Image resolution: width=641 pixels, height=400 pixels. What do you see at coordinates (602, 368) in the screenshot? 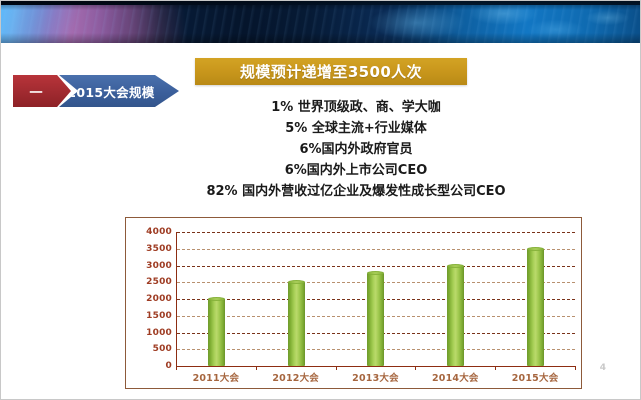
I see `page-number: 4` at bounding box center [602, 368].